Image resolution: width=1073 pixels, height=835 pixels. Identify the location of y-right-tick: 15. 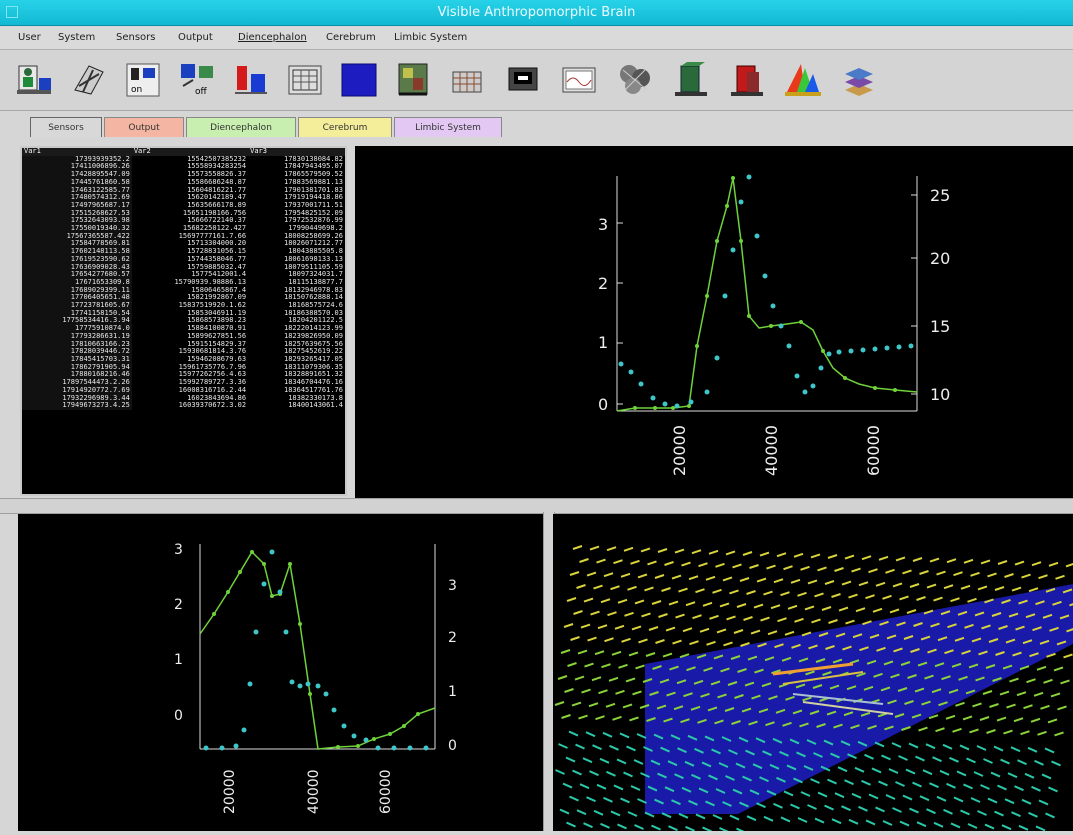
(940, 326).